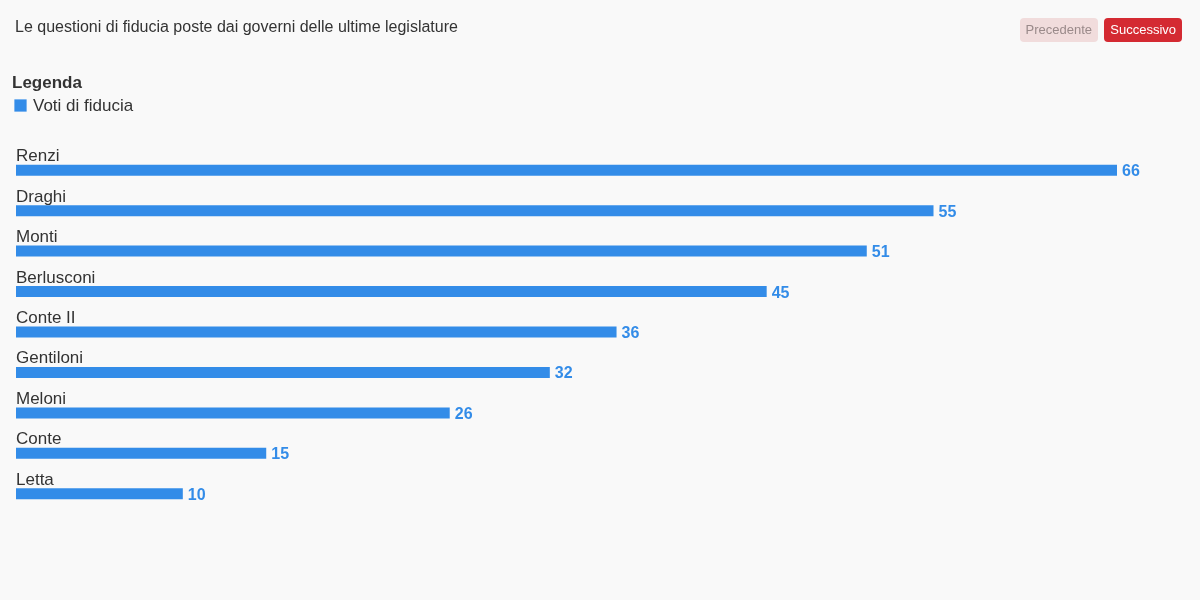 This screenshot has height=600, width=1200. Describe the element at coordinates (50, 358) in the screenshot. I see `y-tick-label: Gentiloni` at that location.